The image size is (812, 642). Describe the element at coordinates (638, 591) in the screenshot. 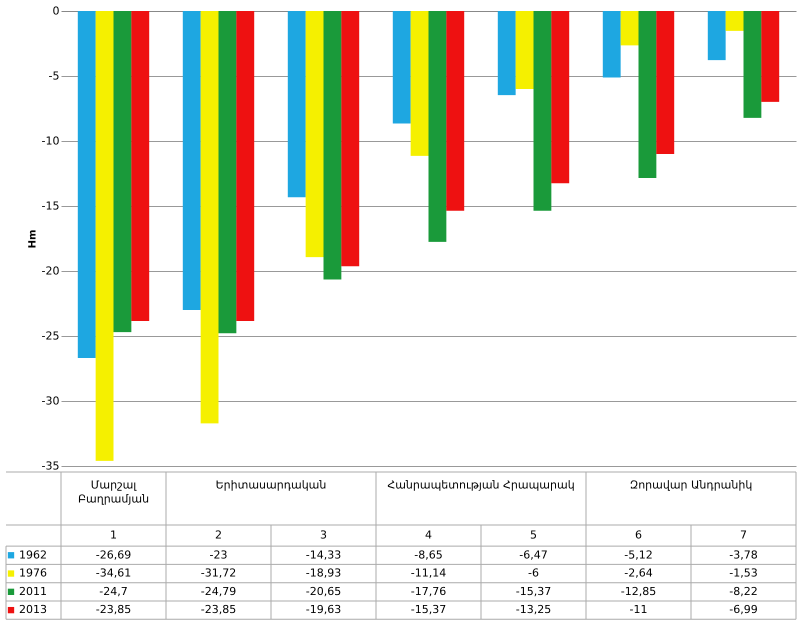

I see `data-label: -12,85` at that location.